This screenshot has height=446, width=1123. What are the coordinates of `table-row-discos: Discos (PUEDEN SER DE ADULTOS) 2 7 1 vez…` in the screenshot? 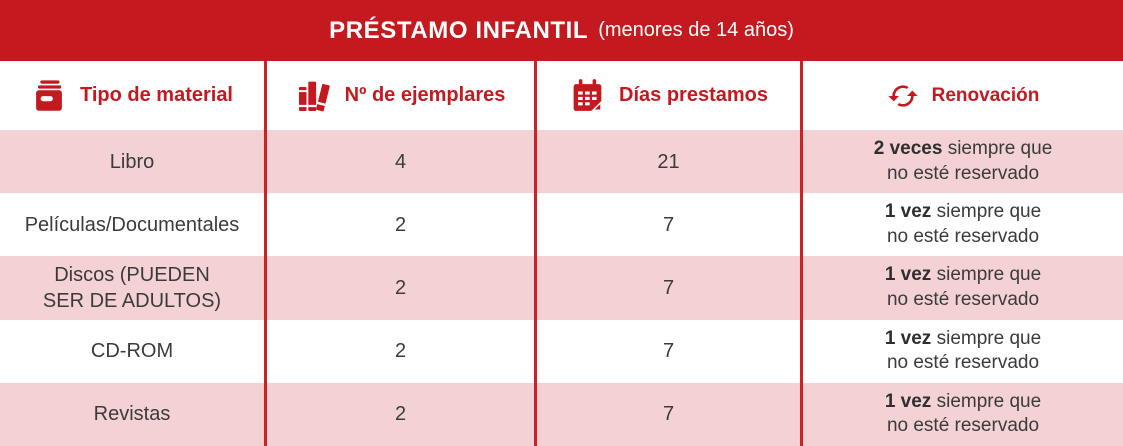 It's located at (561, 288).